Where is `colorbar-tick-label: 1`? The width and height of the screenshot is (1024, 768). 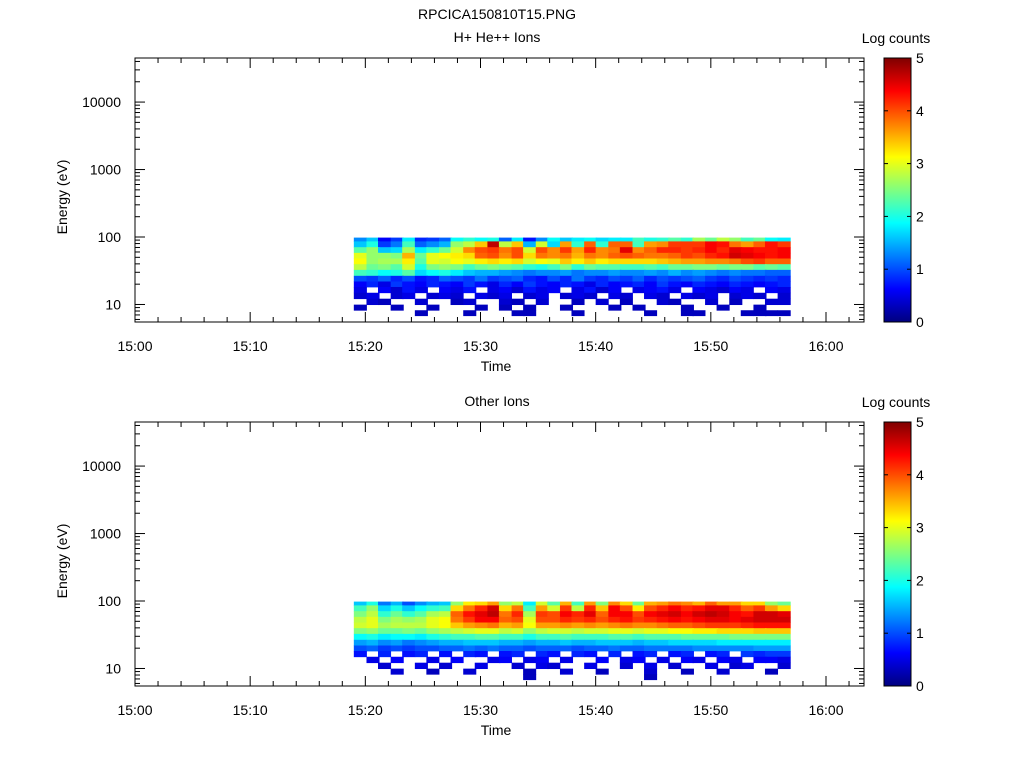 colorbar-tick-label: 1 is located at coordinates (920, 269).